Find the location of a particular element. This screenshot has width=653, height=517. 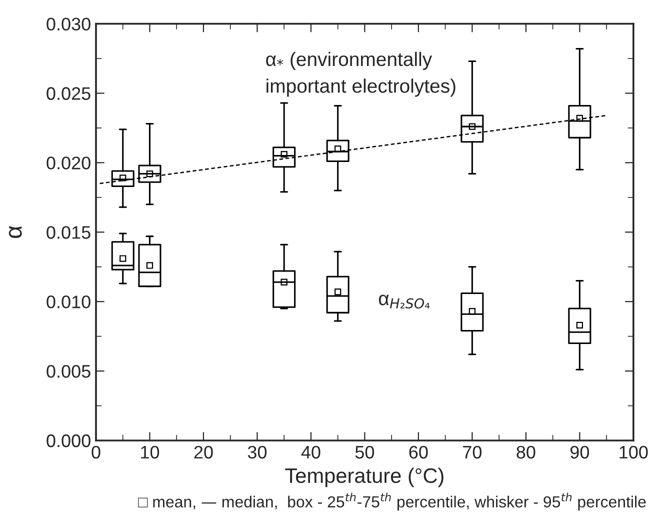

y-tick-label: 0.000 is located at coordinates (68, 441).